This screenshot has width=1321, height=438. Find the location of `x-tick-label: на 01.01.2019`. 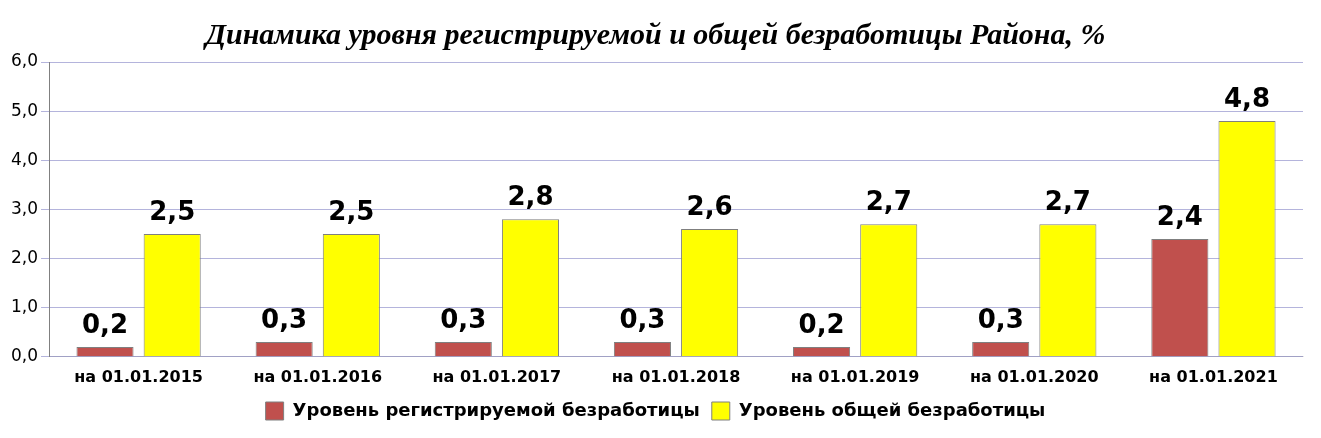

x-tick-label: на 01.01.2019 is located at coordinates (855, 376).